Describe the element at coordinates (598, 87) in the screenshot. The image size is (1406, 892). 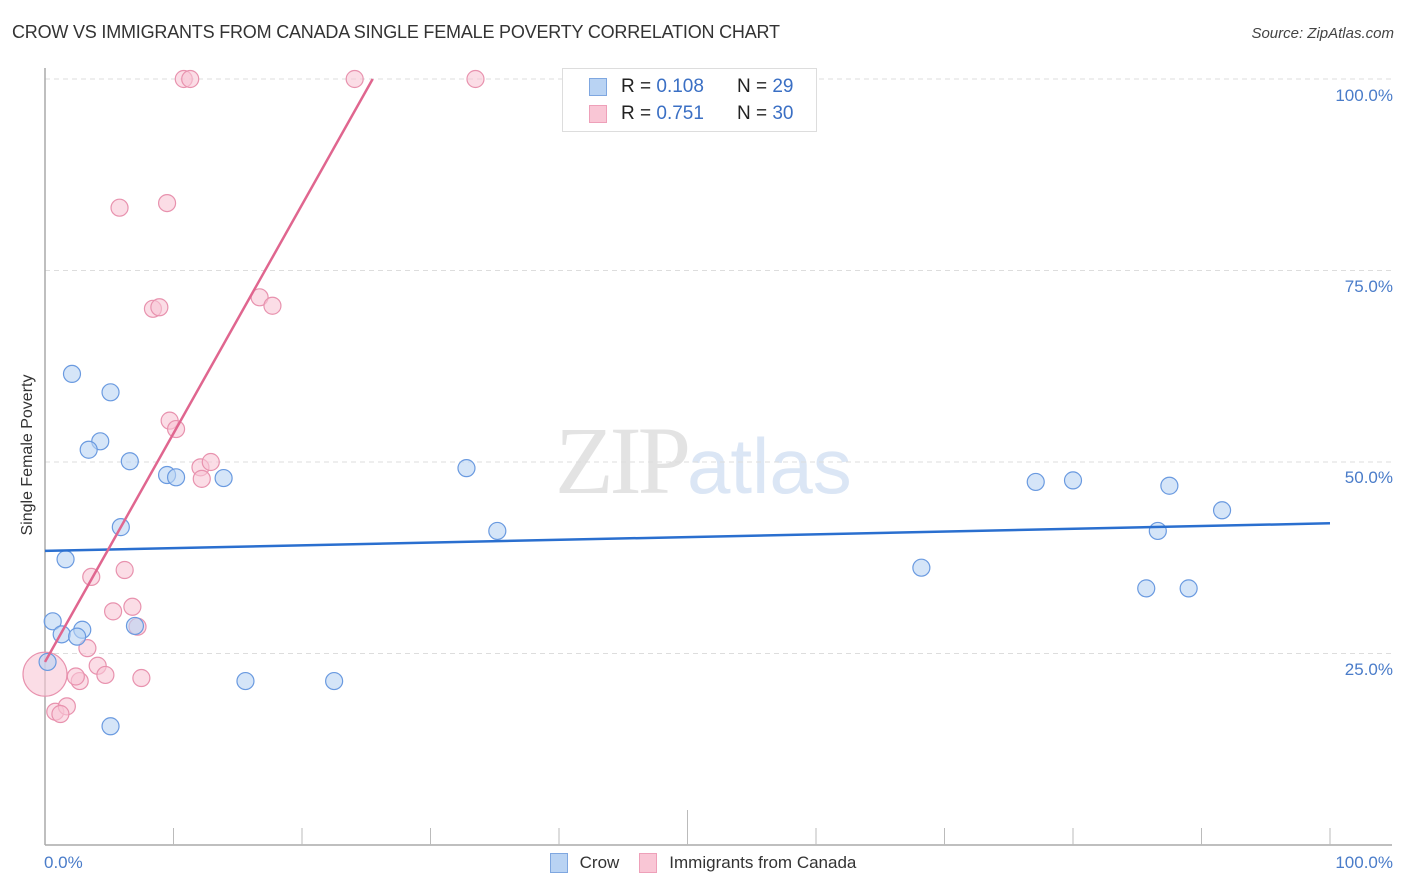
I see `crow-swatch-icon` at that location.